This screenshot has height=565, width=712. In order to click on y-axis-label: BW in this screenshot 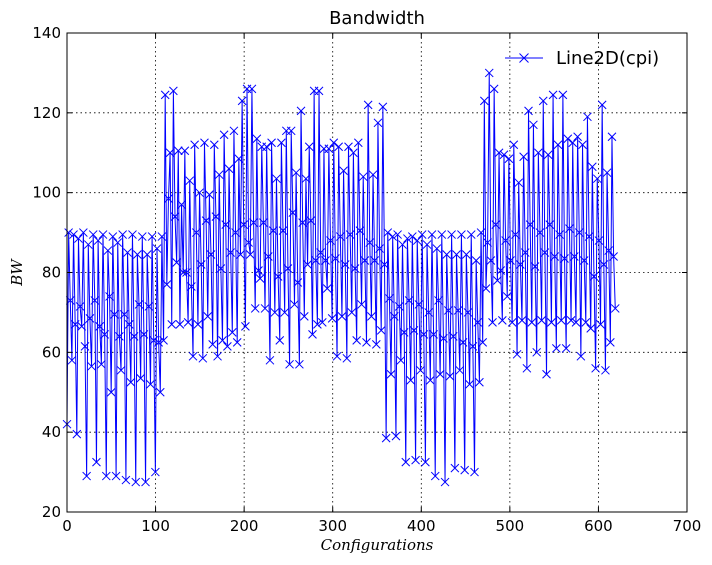, I will do `click(17, 272)`.